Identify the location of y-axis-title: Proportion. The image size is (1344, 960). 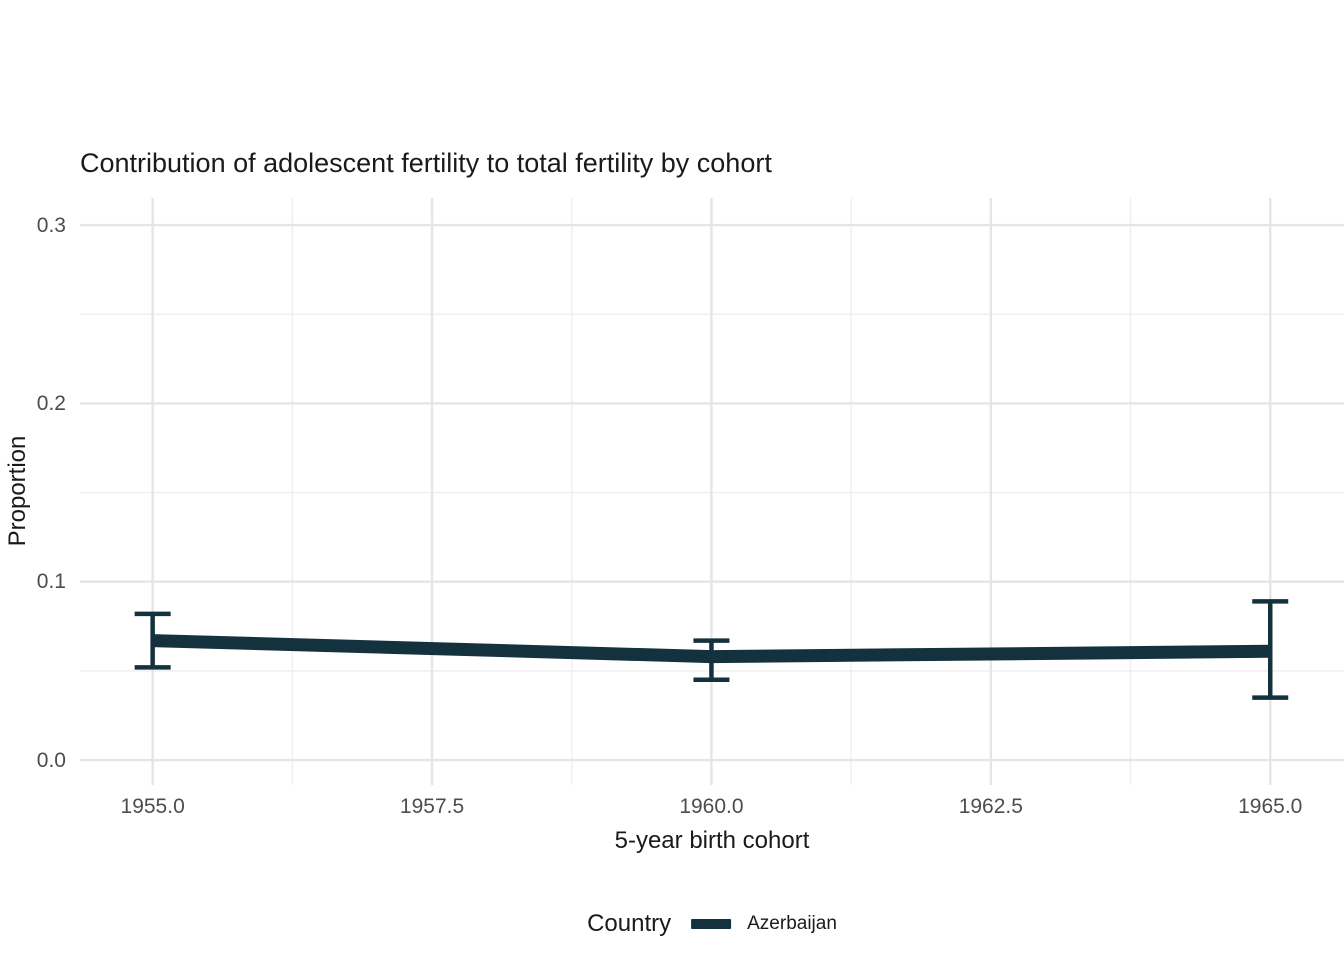
(17, 491).